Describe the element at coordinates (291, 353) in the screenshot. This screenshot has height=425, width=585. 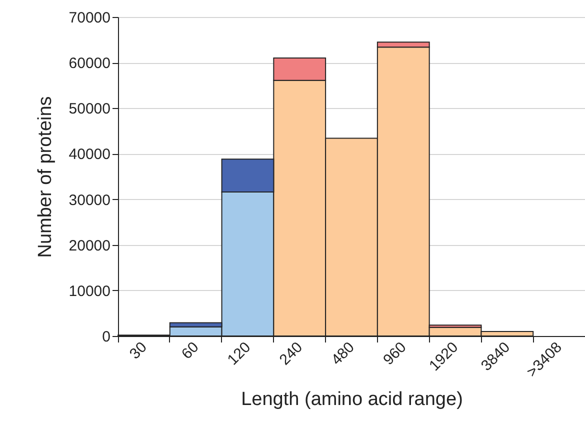
I see `x-tick-label: 240` at that location.